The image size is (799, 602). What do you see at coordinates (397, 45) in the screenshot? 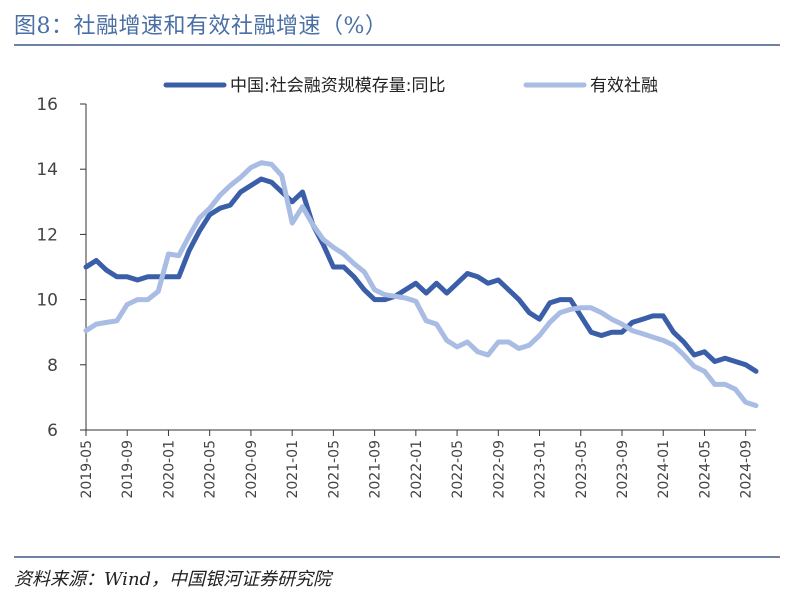
I see `top-divider` at bounding box center [397, 45].